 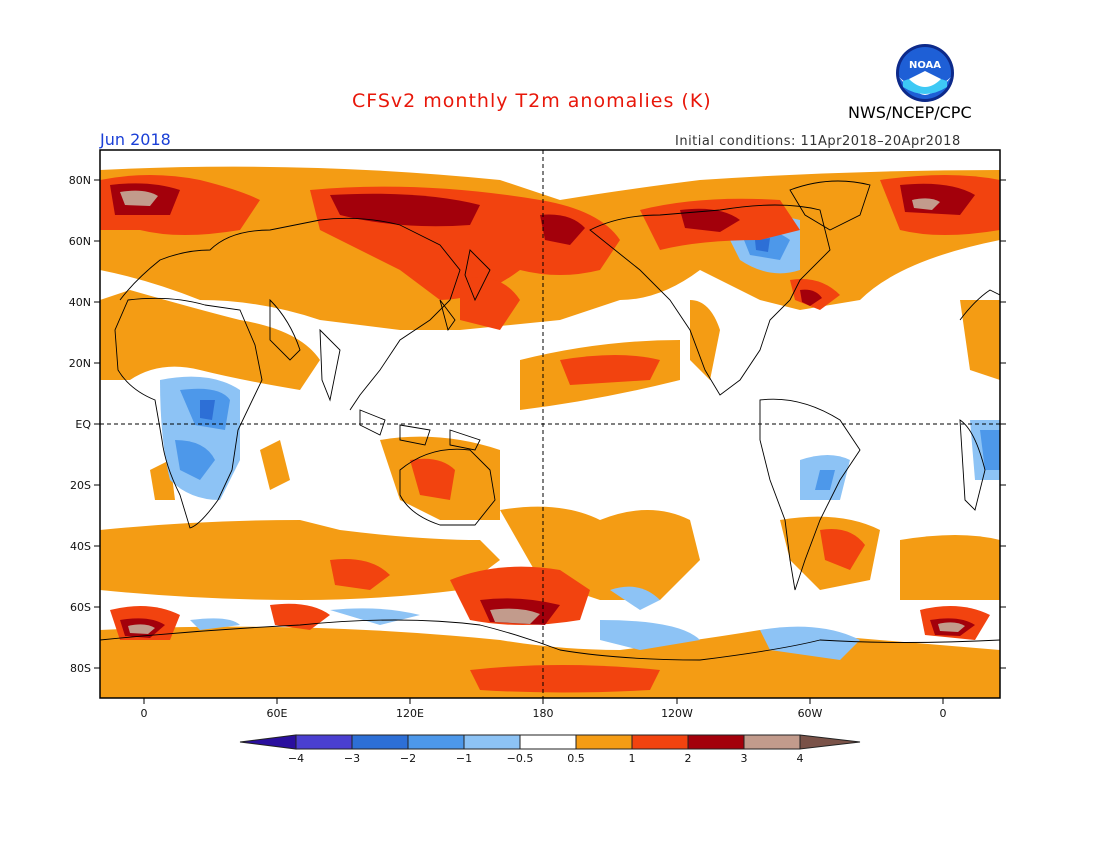 I want to click on organization-label: NWS/NCEP/CPC, so click(x=910, y=112).